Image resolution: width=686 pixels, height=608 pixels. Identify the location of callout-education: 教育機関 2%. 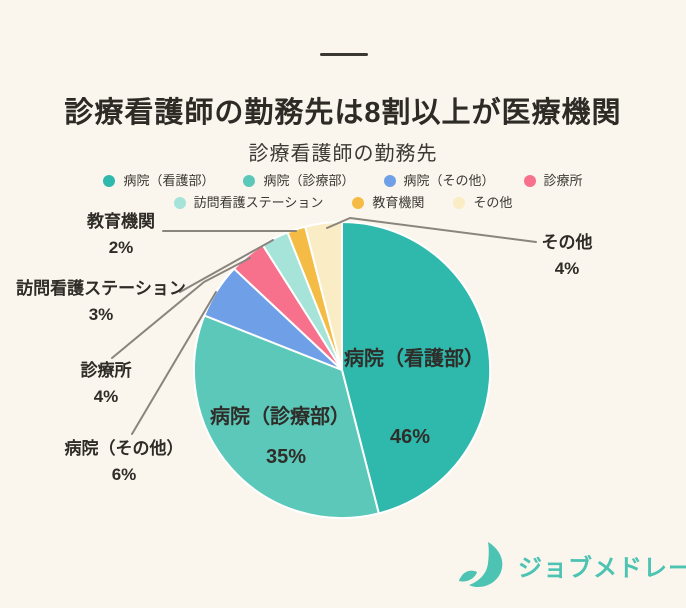
(121, 235).